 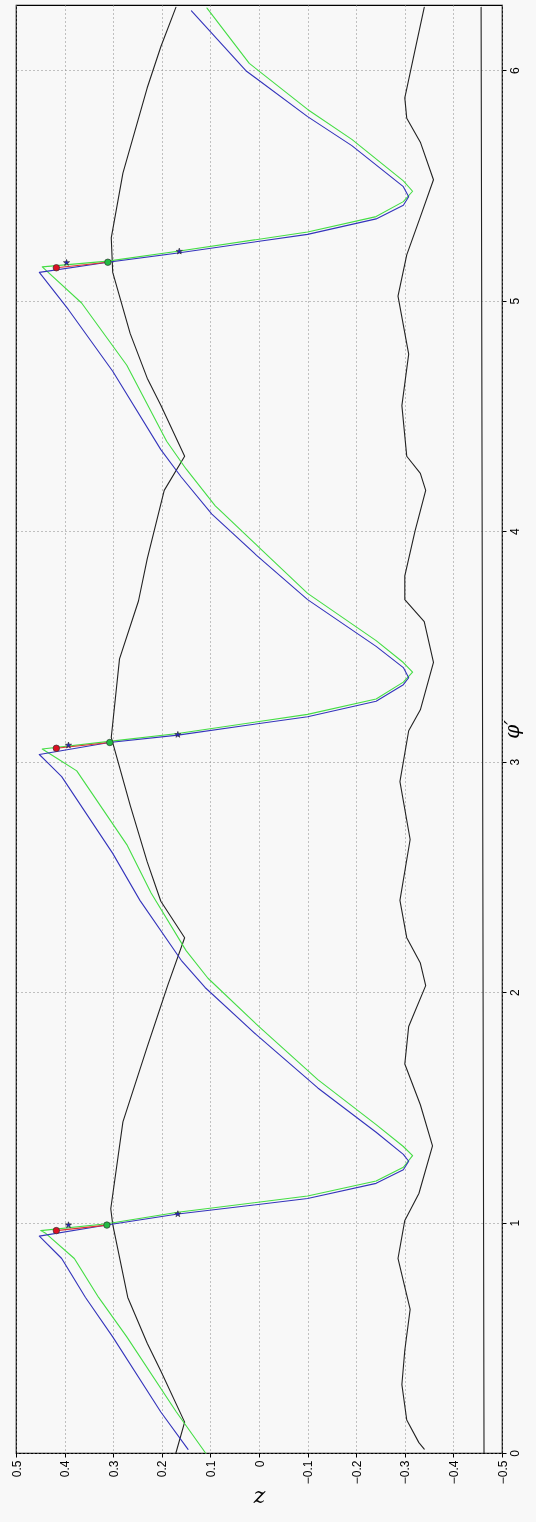 I want to click on x-tick-label: 0.1, so click(x=210, y=1469).